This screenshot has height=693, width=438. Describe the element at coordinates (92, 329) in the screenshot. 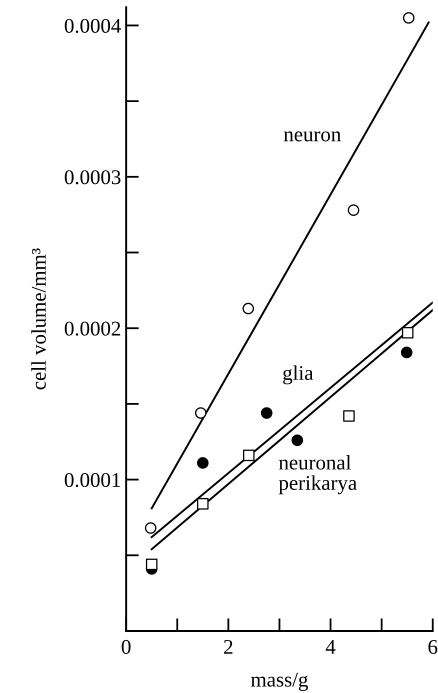

I see `y-tick-label: 0.0002` at that location.